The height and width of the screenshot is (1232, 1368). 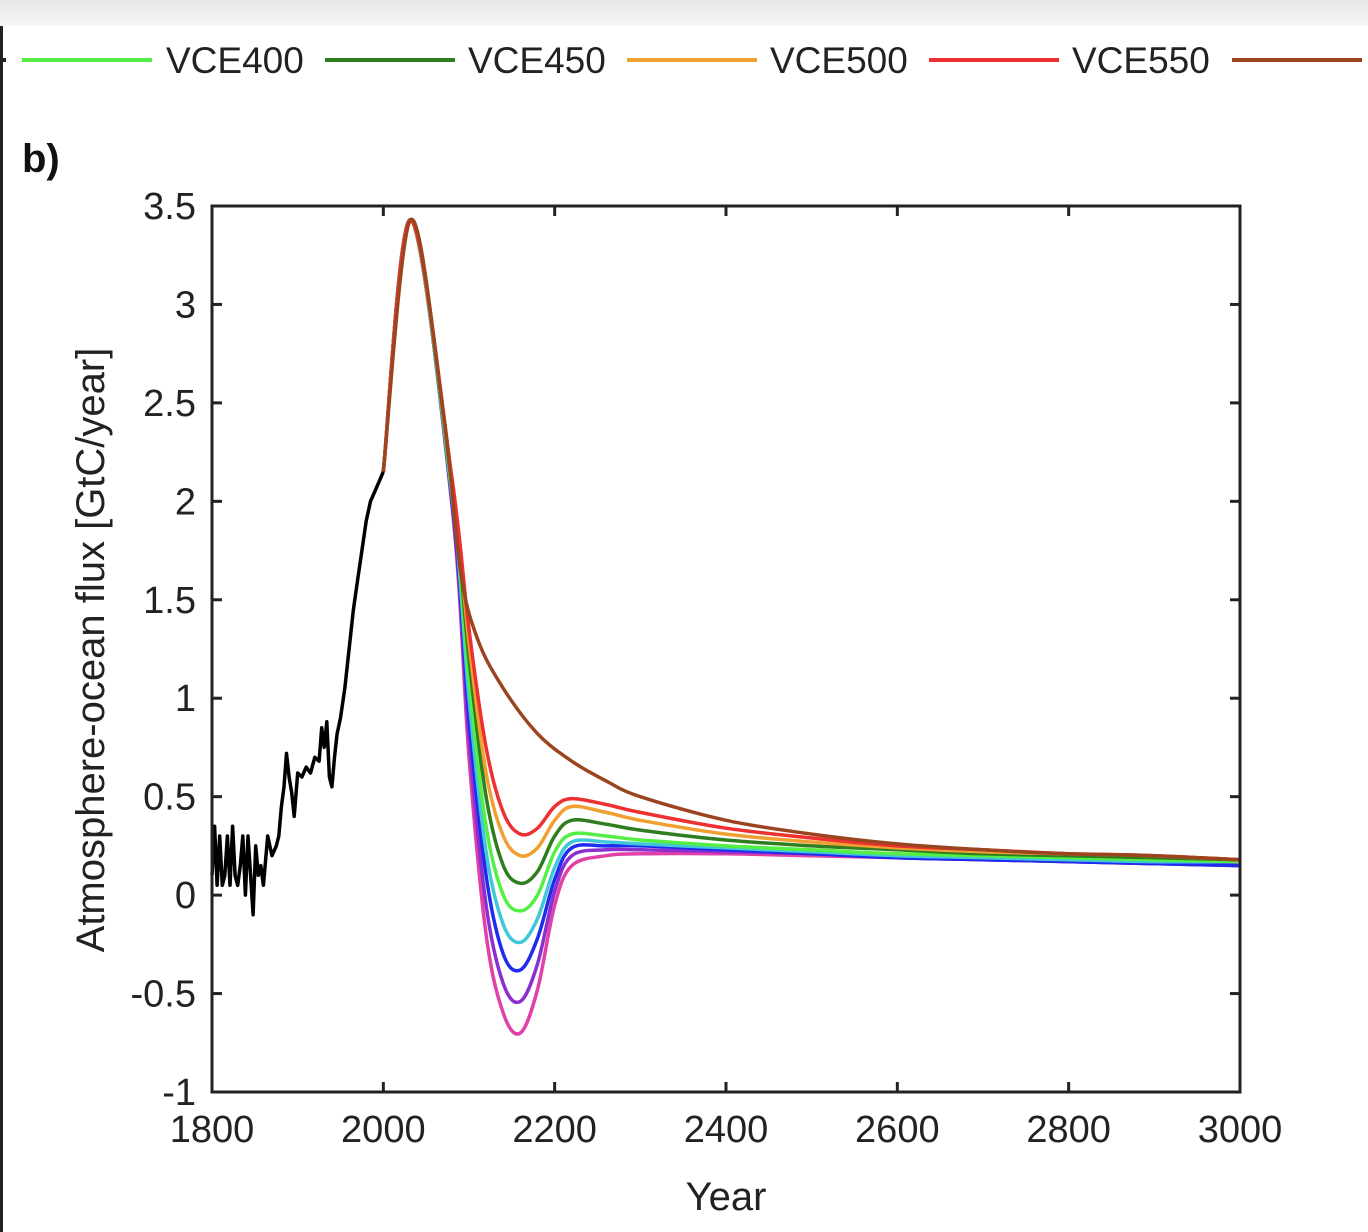 I want to click on y-tick-label: 2.5, so click(x=169, y=404).